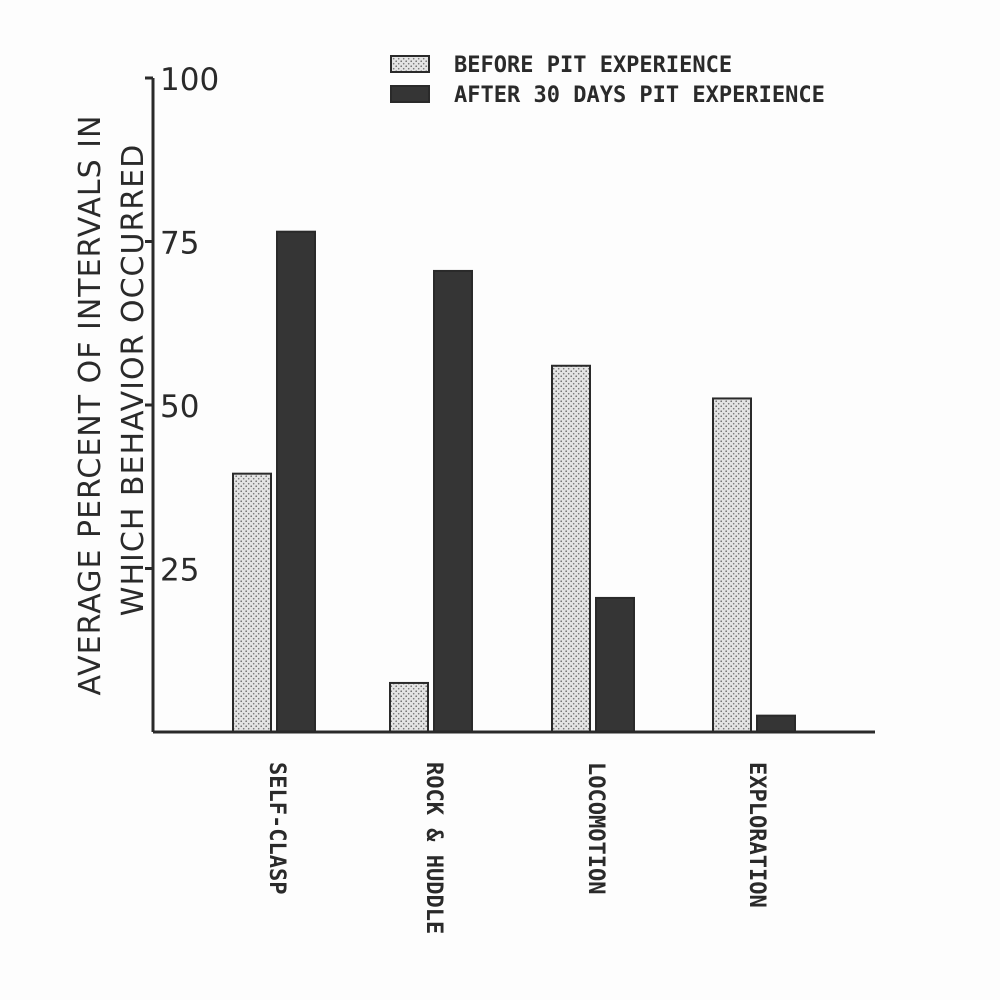 This screenshot has width=1000, height=1004. Describe the element at coordinates (410, 64) in the screenshot. I see `legend-swatch-before` at that location.